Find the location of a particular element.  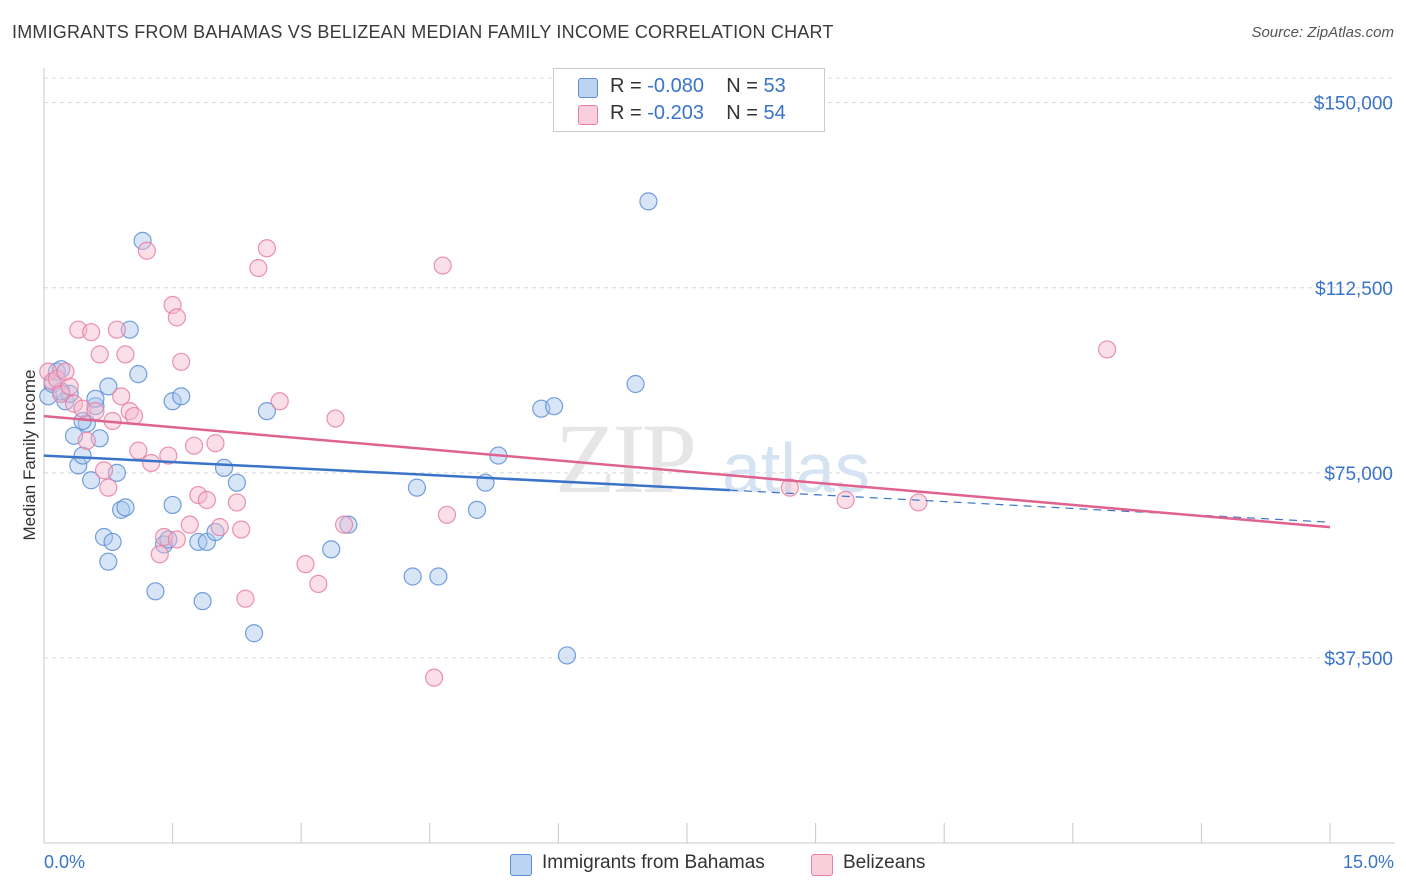

trend-line-belizeans is located at coordinates (687, 471).